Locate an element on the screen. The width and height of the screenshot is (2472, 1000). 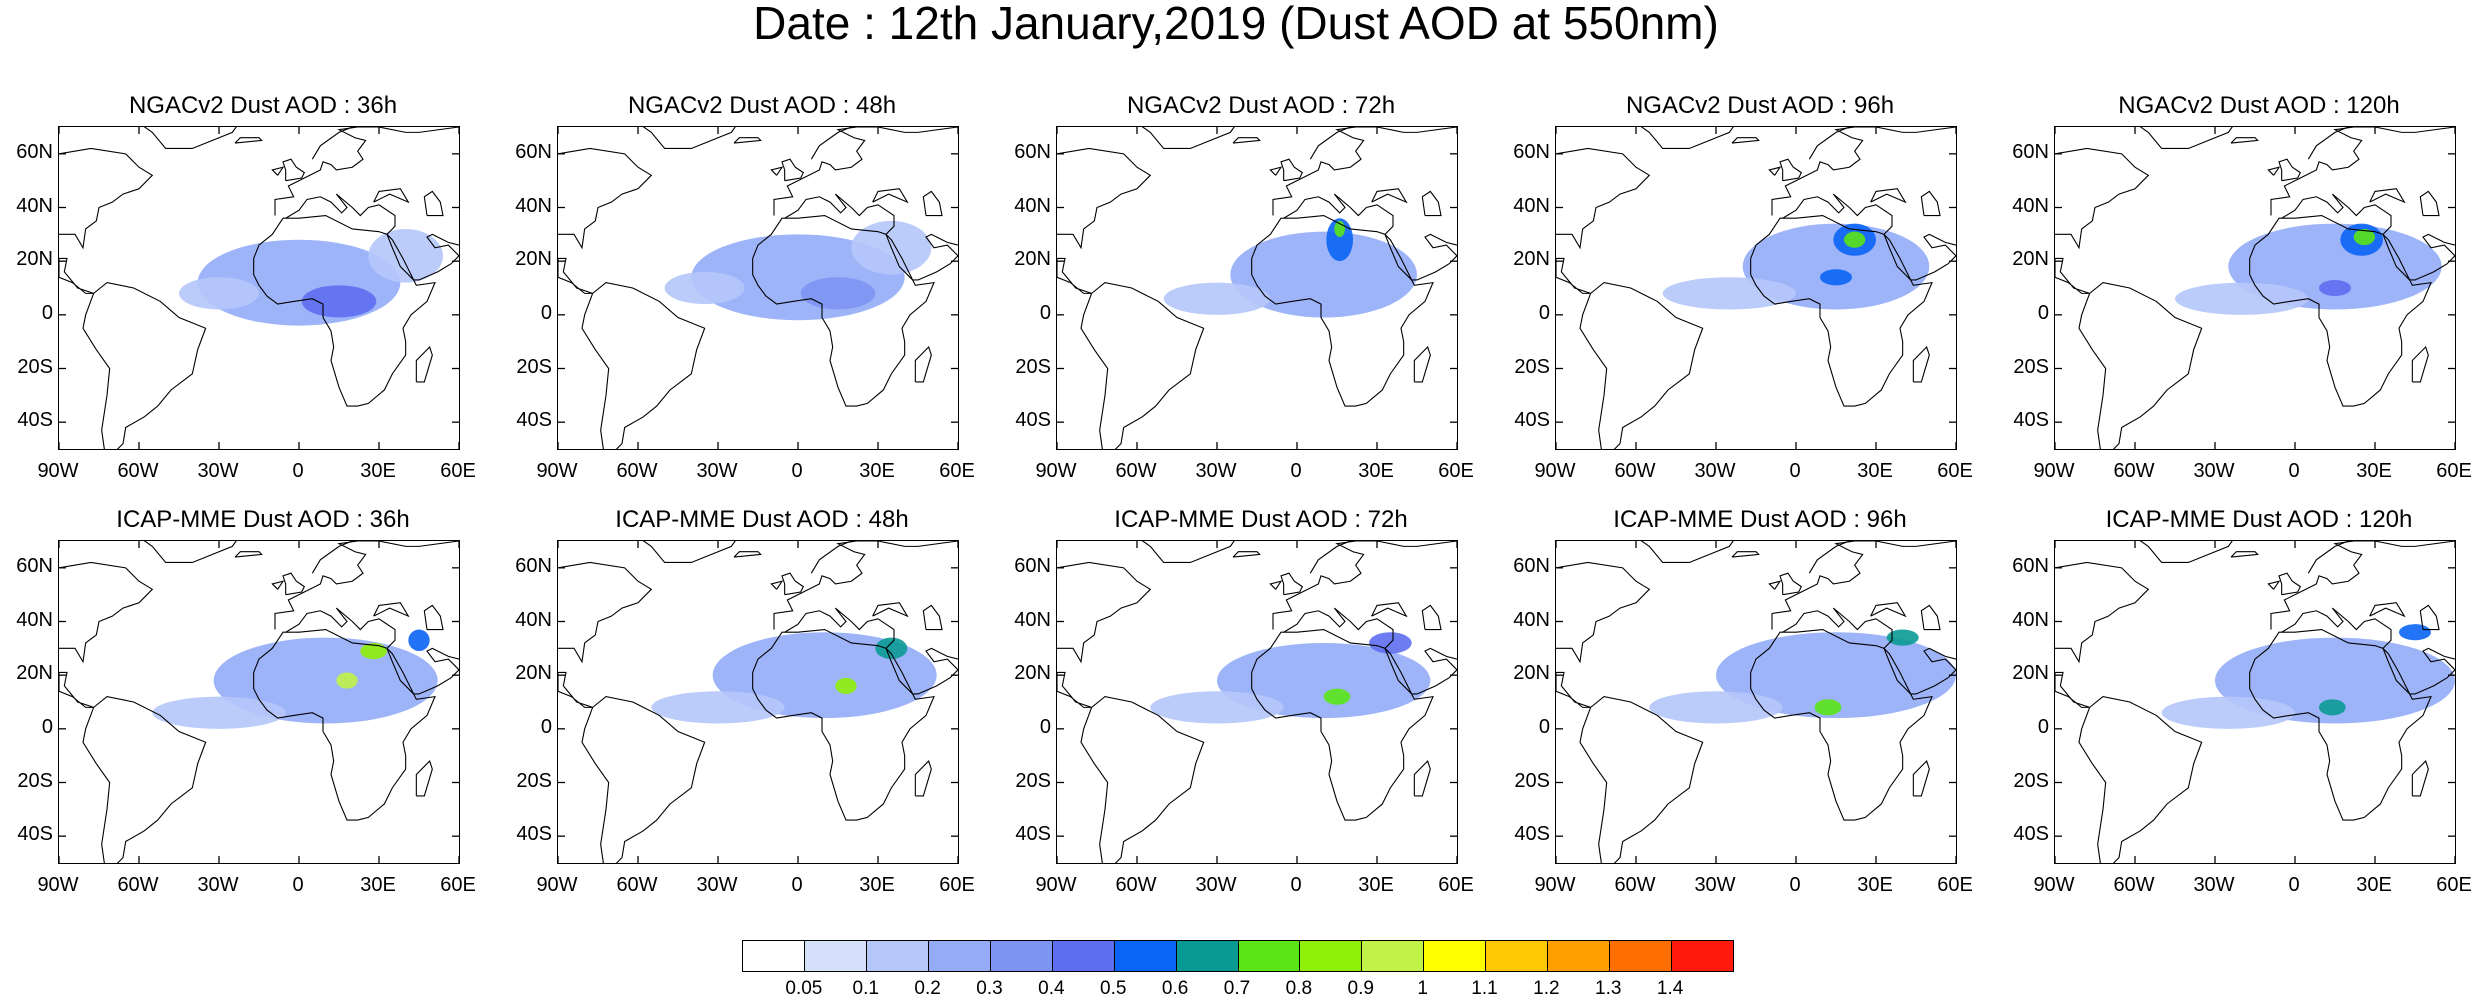
panel-title: ICAP-MME Dust AOD : 96h is located at coordinates (1760, 519).